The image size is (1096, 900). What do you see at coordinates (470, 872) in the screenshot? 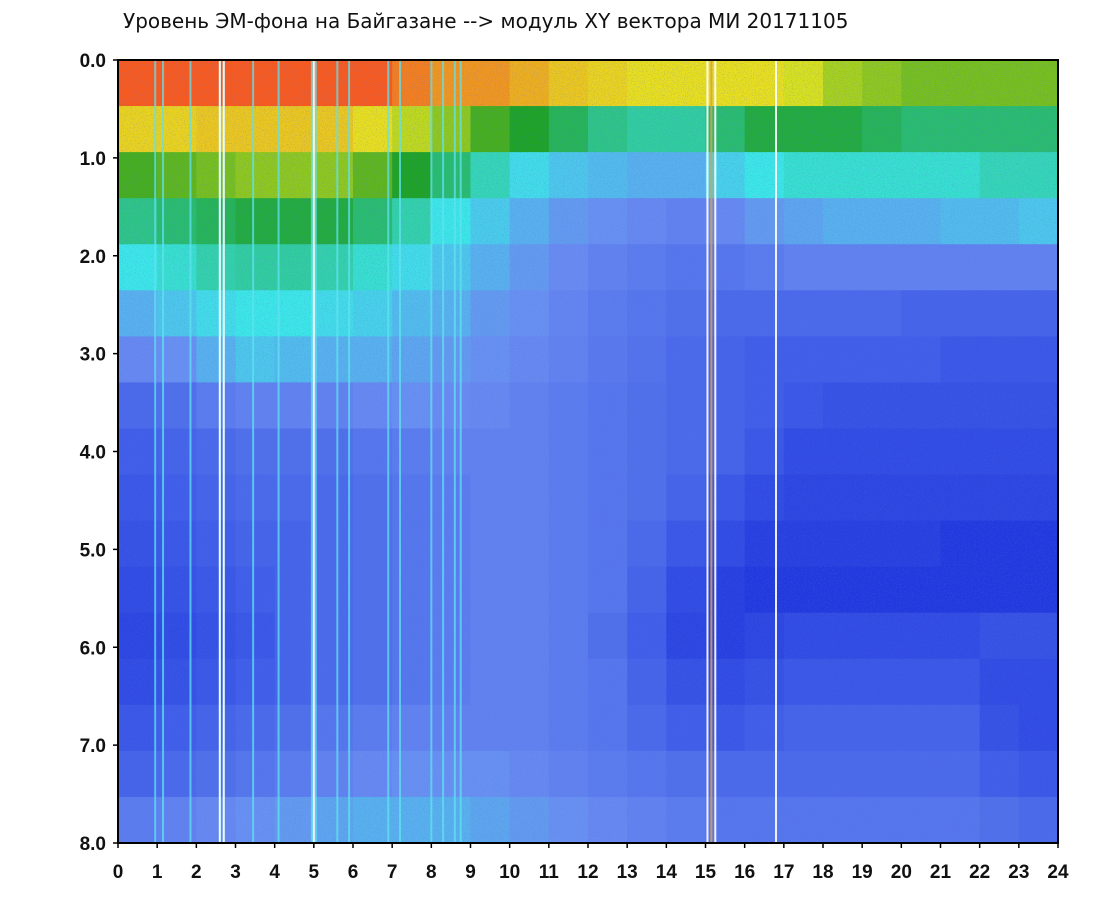
I see `x-tick-label: 9` at bounding box center [470, 872].